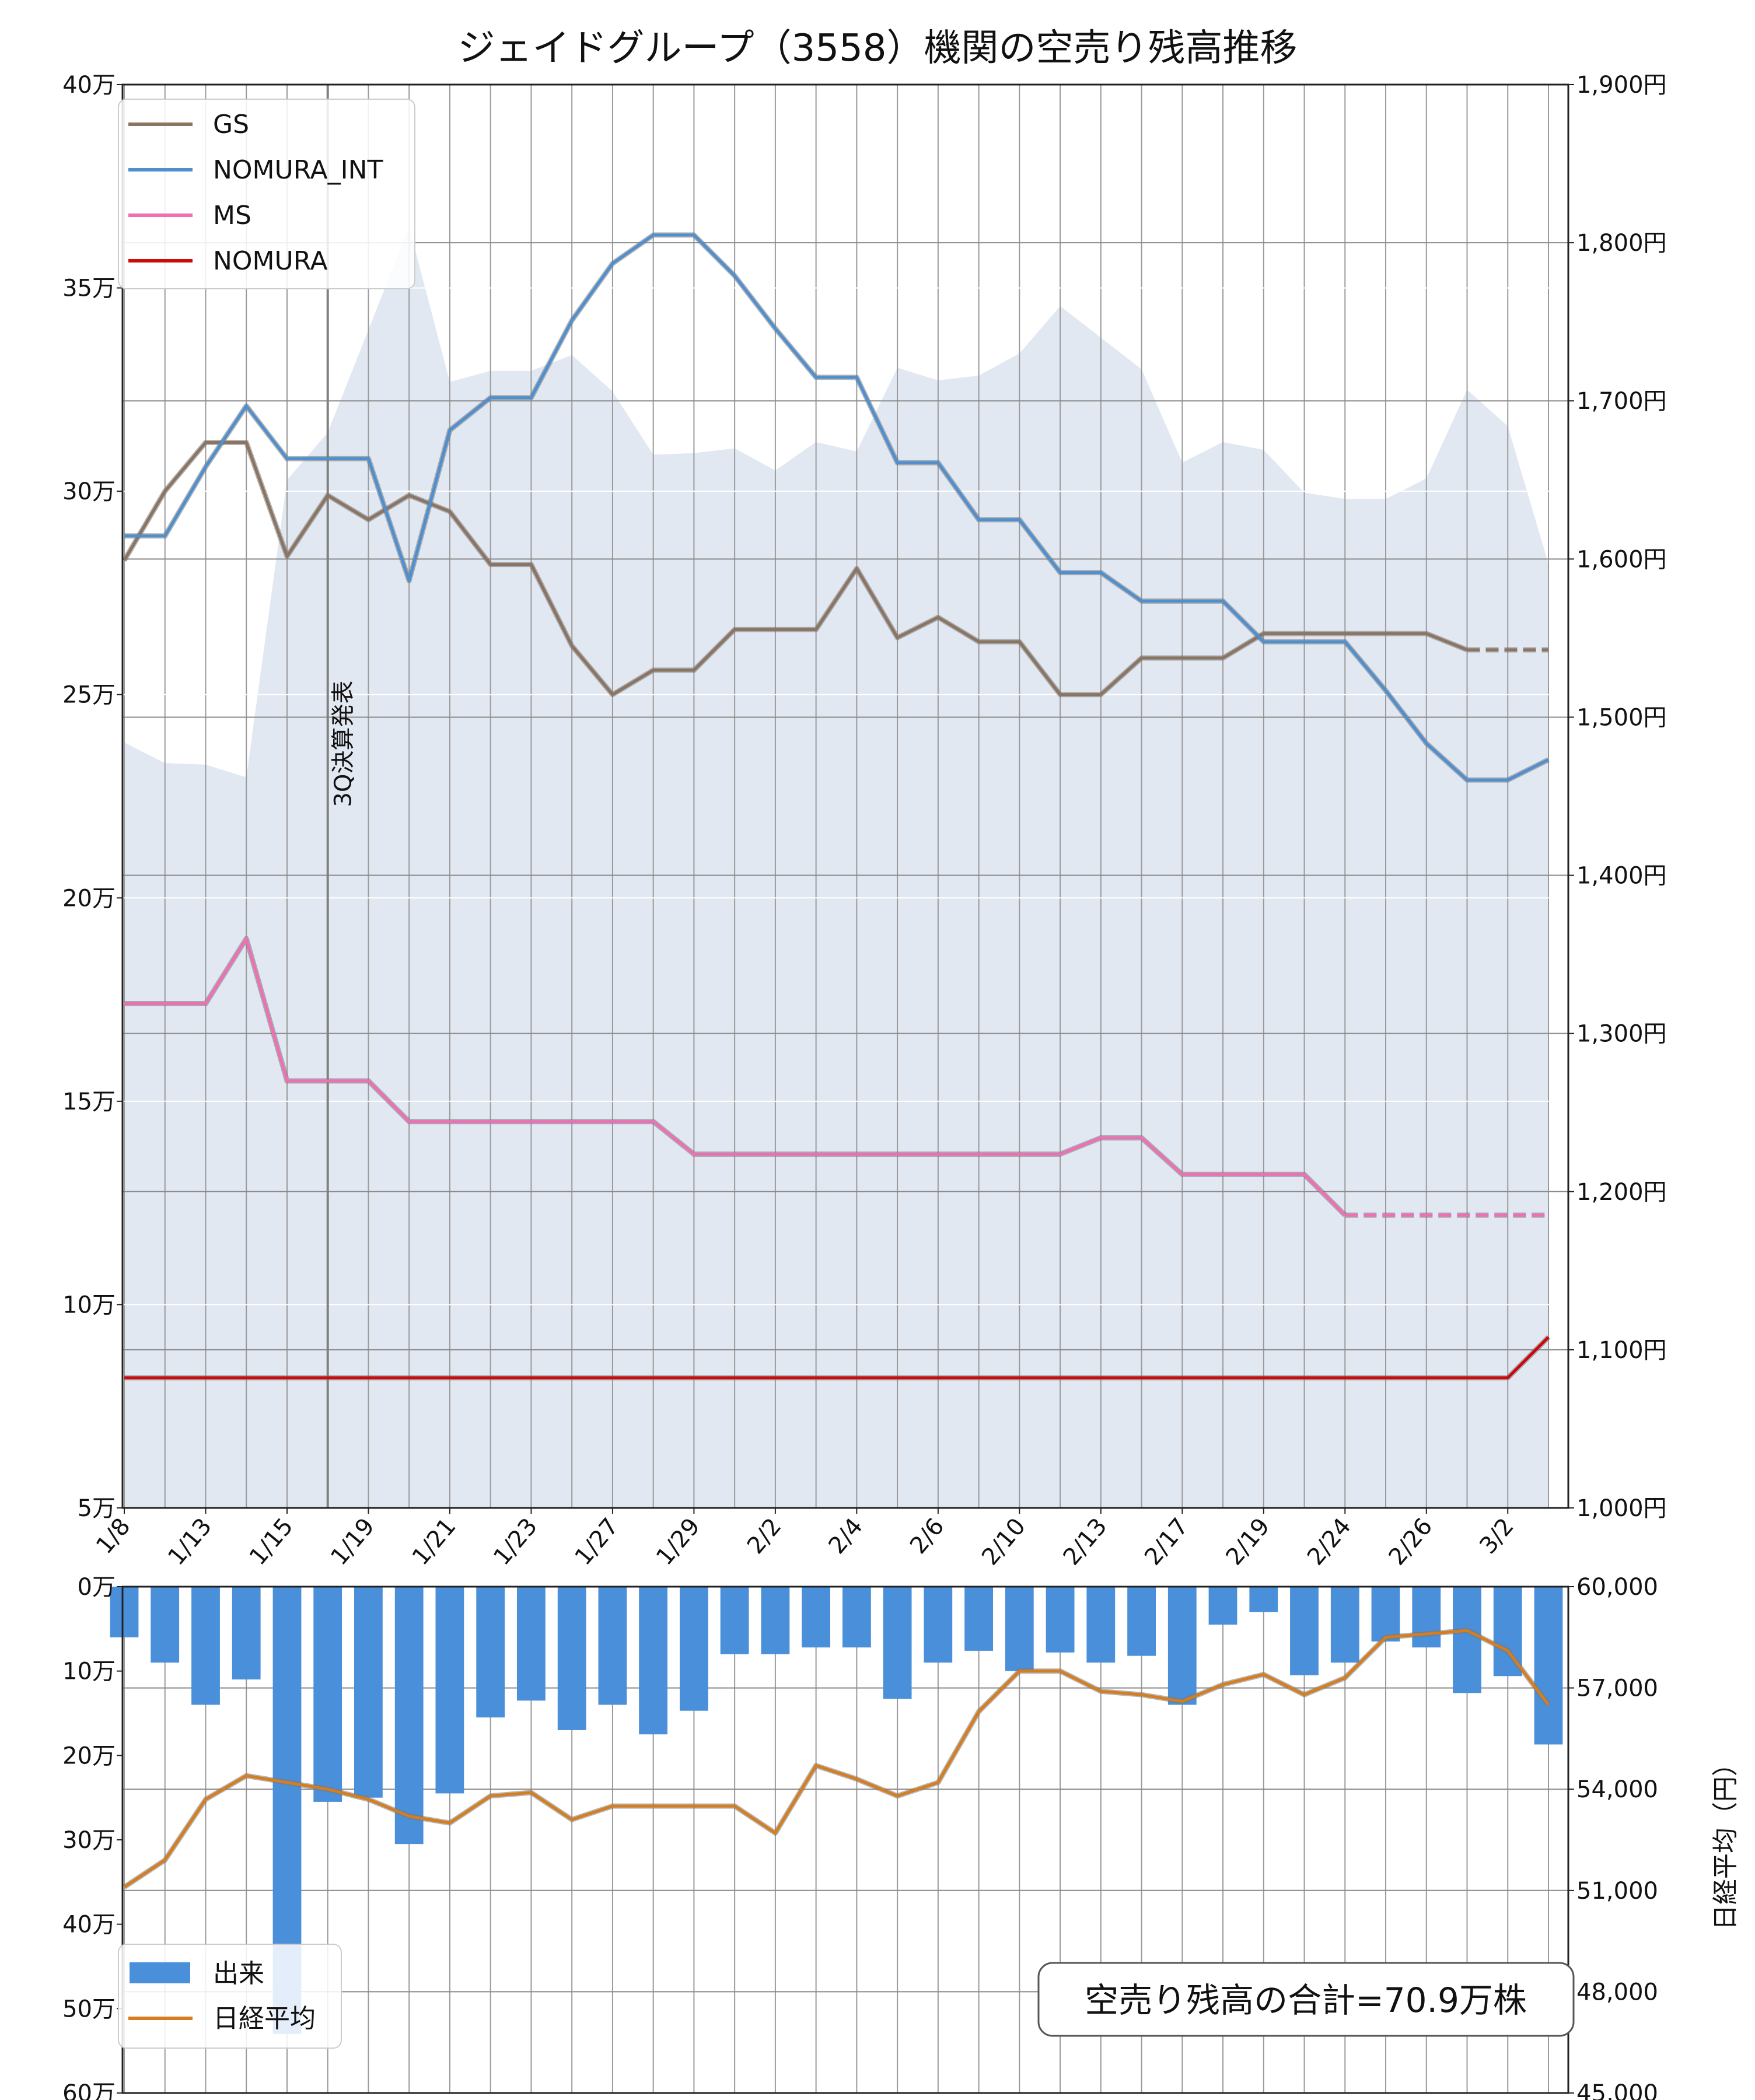  I want to click on legend-label-volume: 出来, so click(238, 1974).